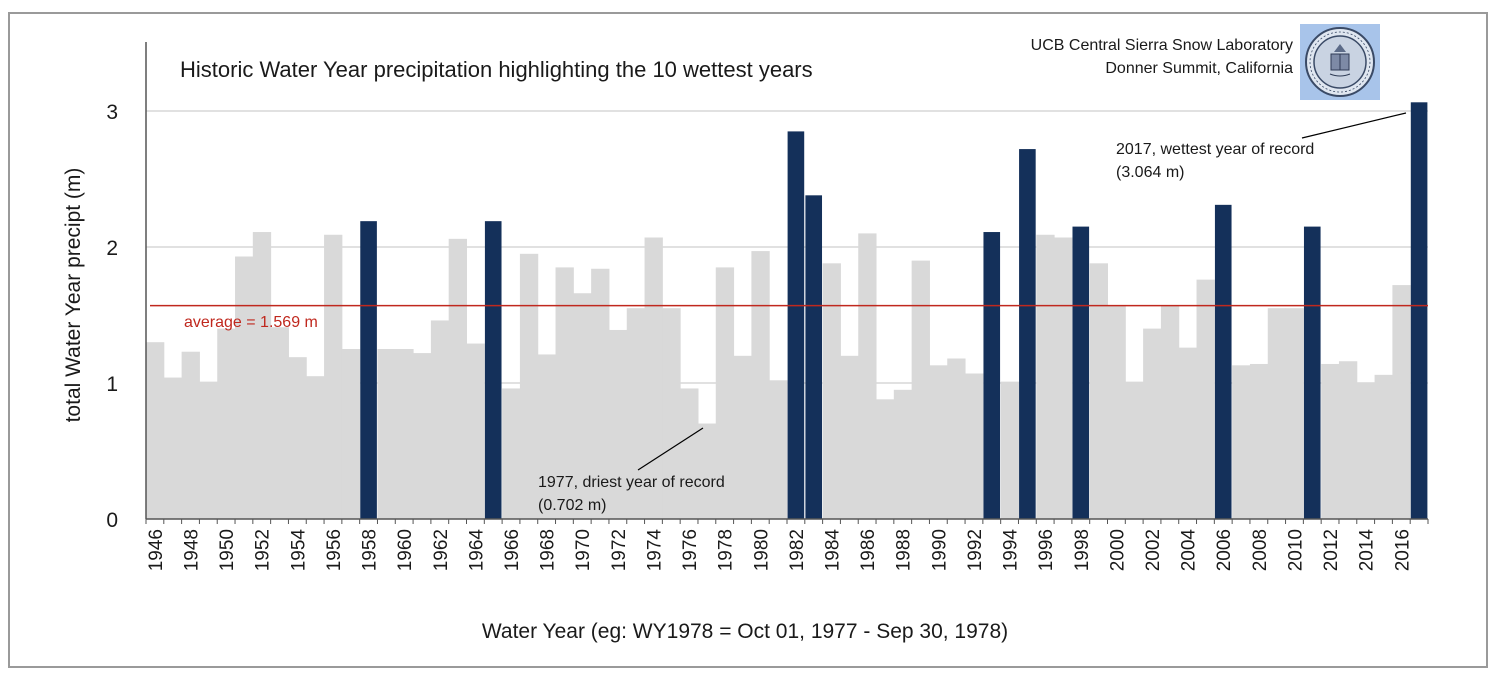 The height and width of the screenshot is (688, 1500). What do you see at coordinates (619, 550) in the screenshot?
I see `x-tick-label: 1972` at bounding box center [619, 550].